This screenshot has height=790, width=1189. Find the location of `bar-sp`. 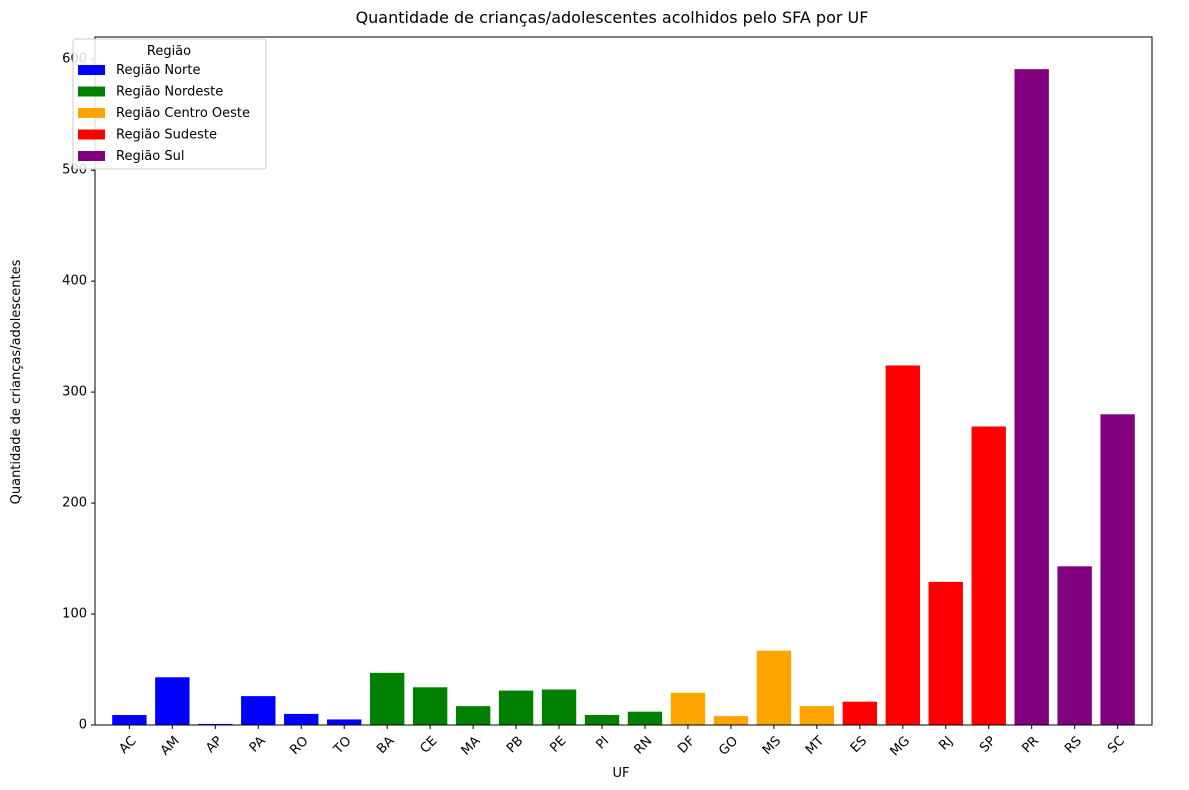

bar-sp is located at coordinates (988, 575).